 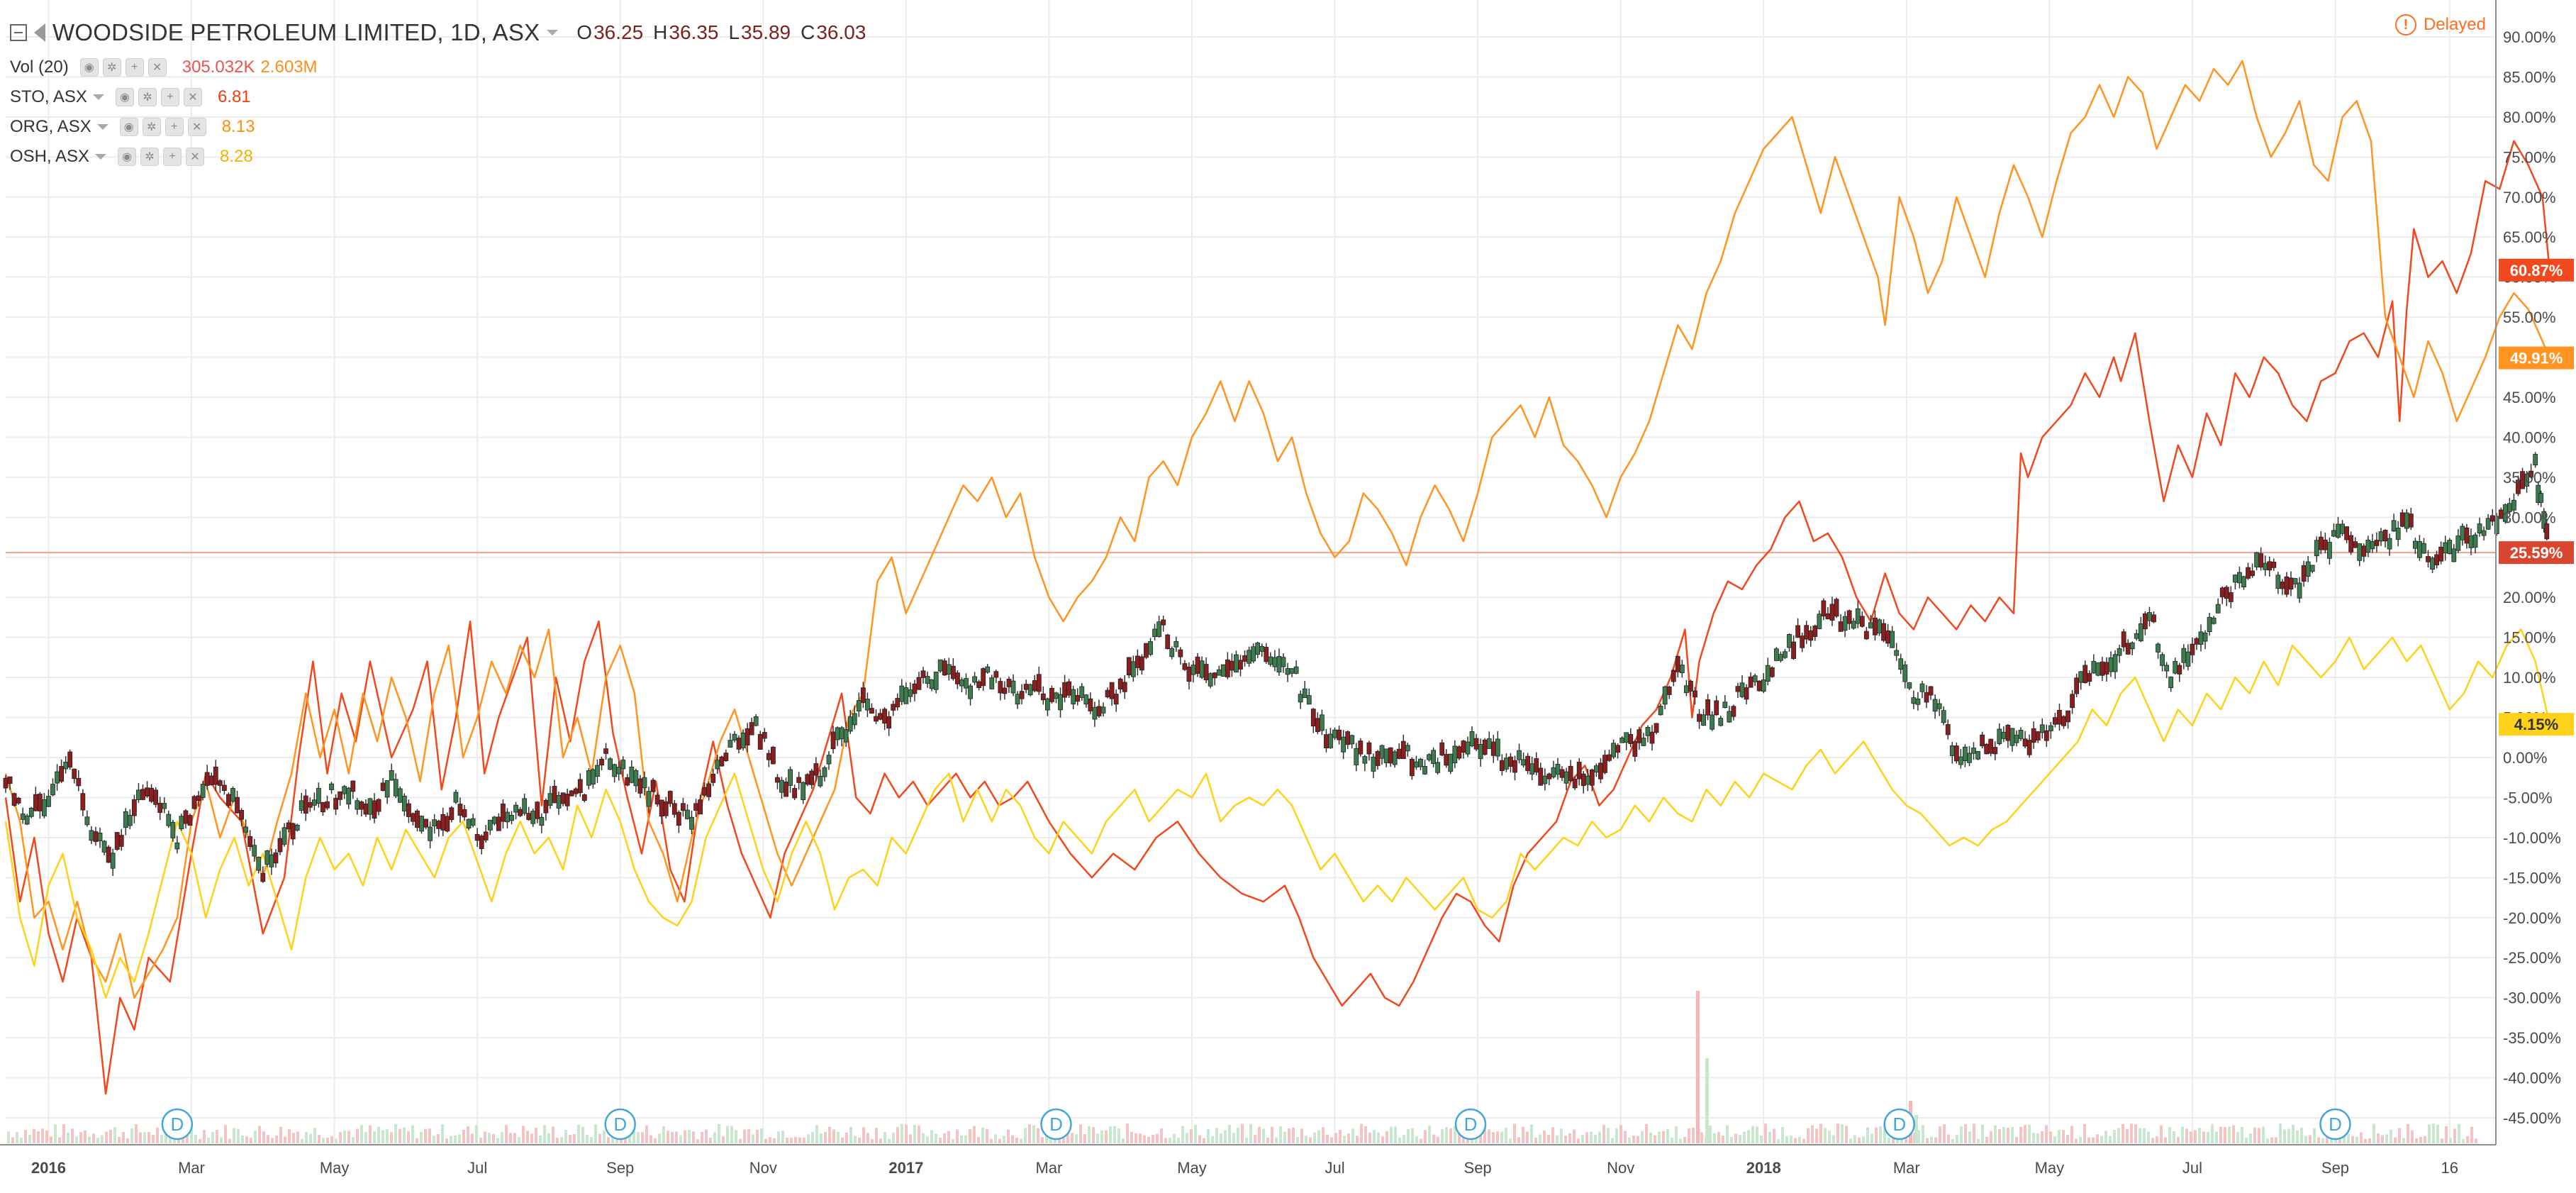 What do you see at coordinates (125, 97) in the screenshot?
I see `eye-icon: ◉` at bounding box center [125, 97].